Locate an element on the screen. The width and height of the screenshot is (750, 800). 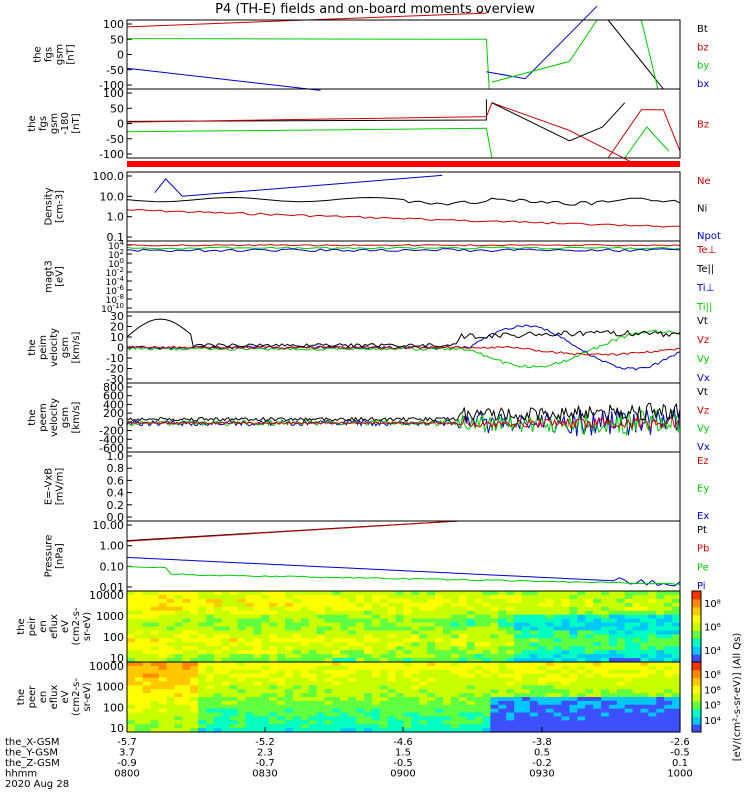
x-tick-label: 0930 is located at coordinates (541, 774).